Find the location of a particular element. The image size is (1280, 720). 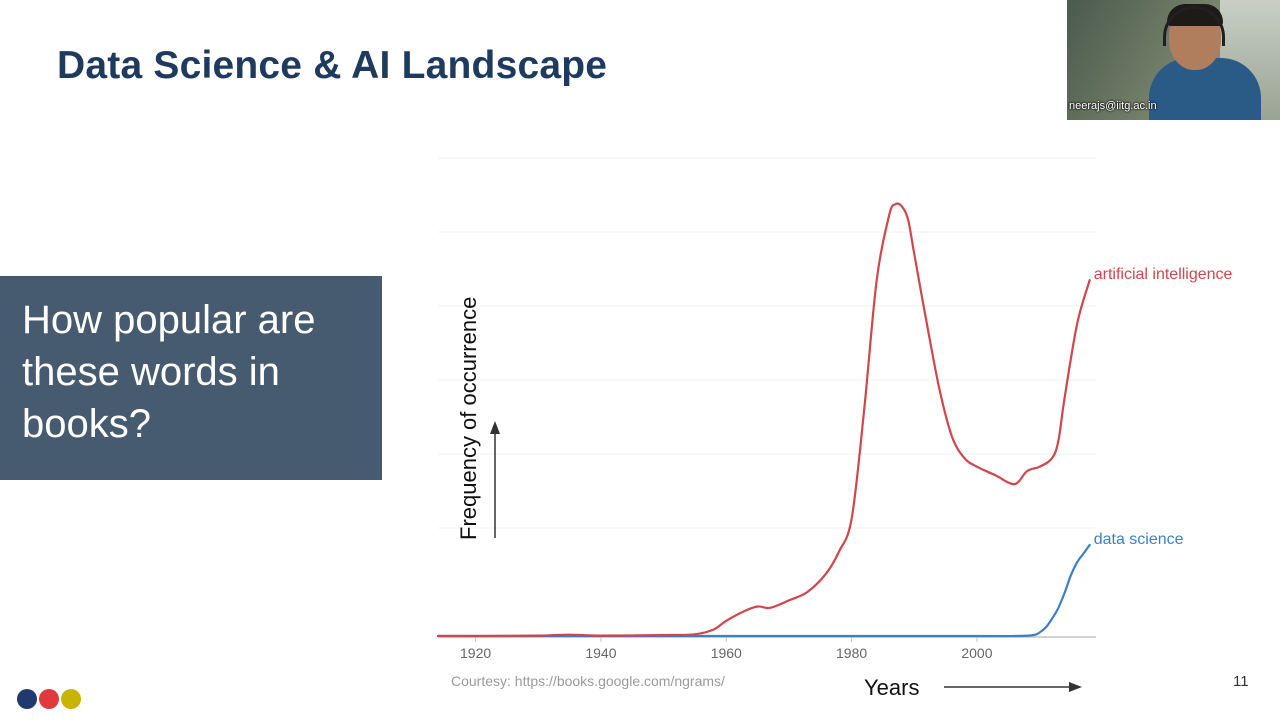

y-axis-arrowhead-icon is located at coordinates (495, 427).